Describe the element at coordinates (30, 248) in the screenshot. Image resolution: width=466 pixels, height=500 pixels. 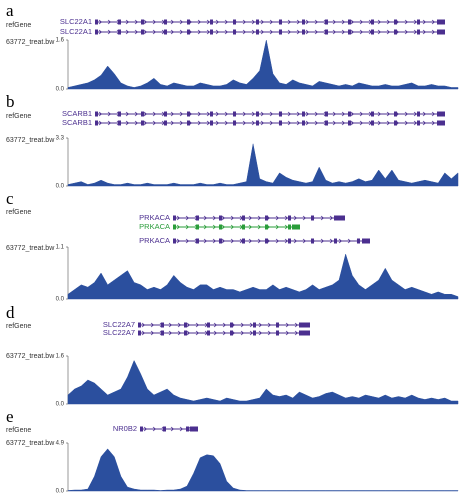
I see `track-name: 63772_treat.bw` at that location.